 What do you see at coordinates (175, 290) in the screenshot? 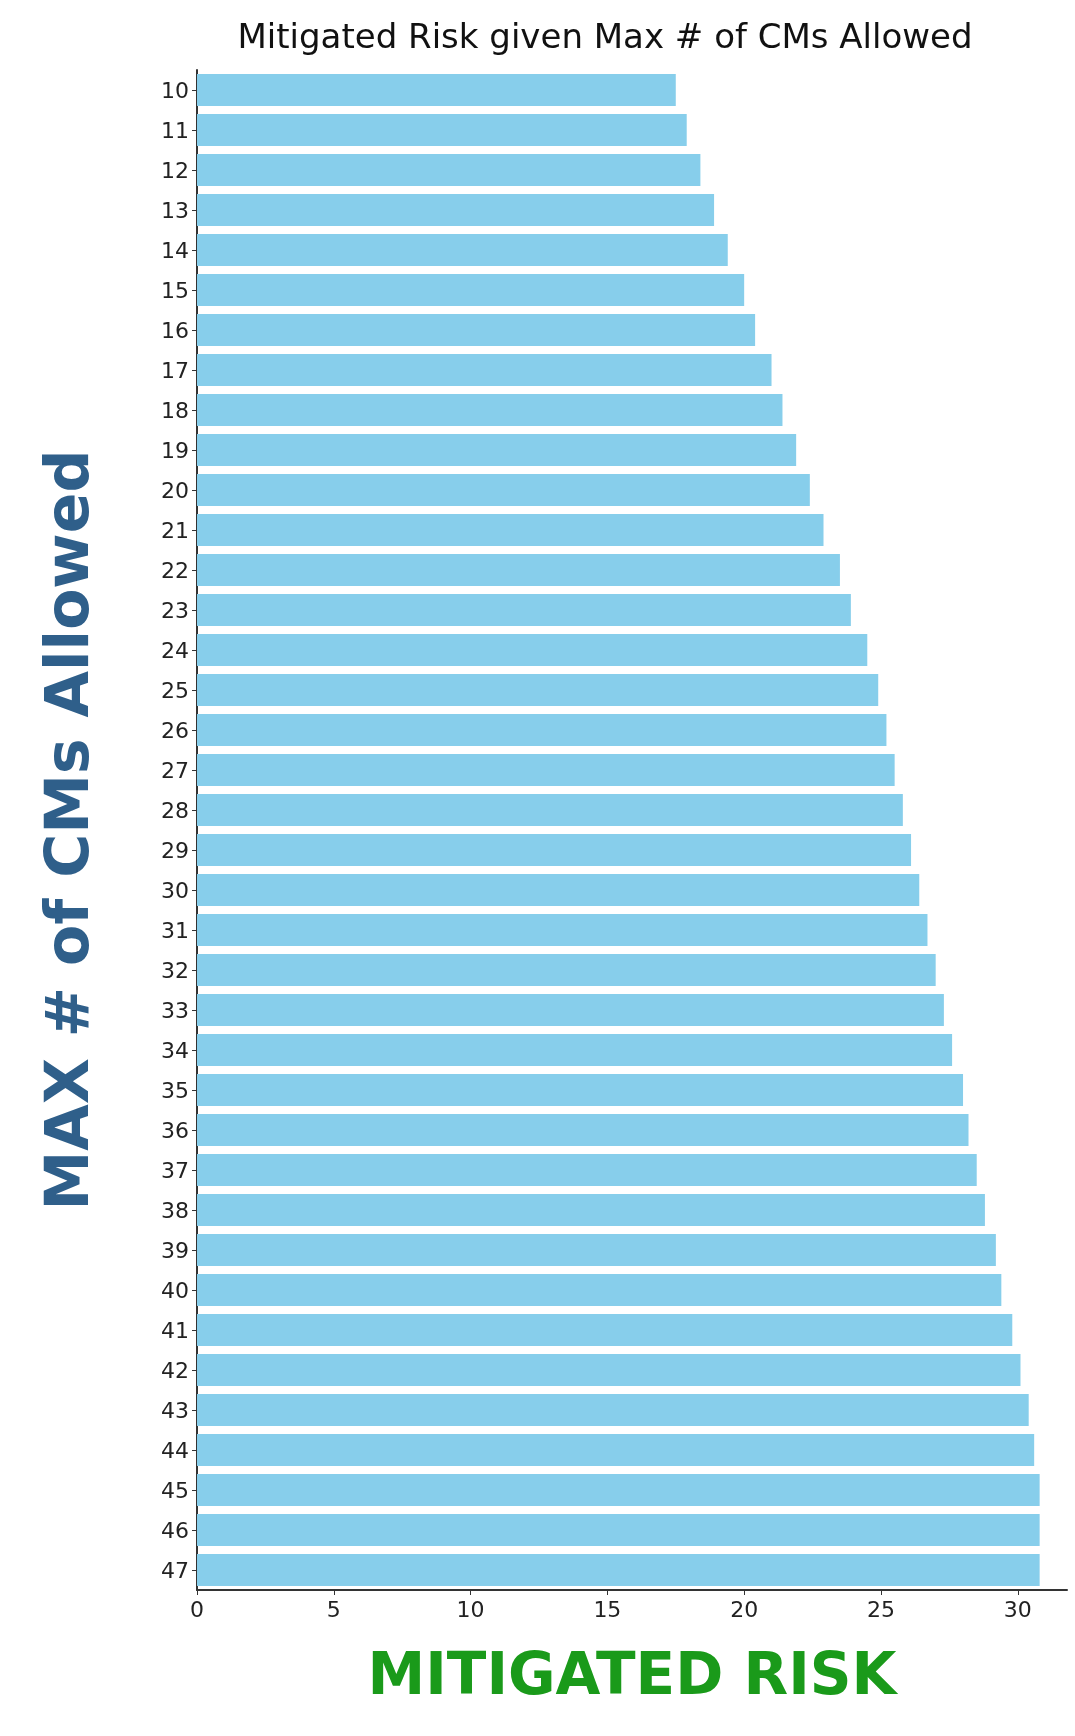
I see `y-tick-label: 15` at bounding box center [175, 290].